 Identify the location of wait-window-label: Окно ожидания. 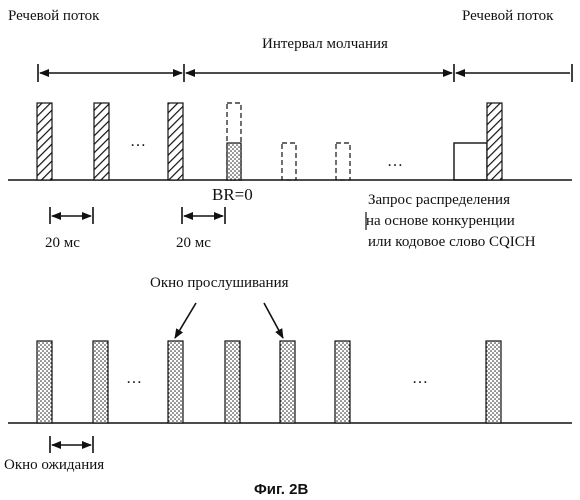
(54, 465).